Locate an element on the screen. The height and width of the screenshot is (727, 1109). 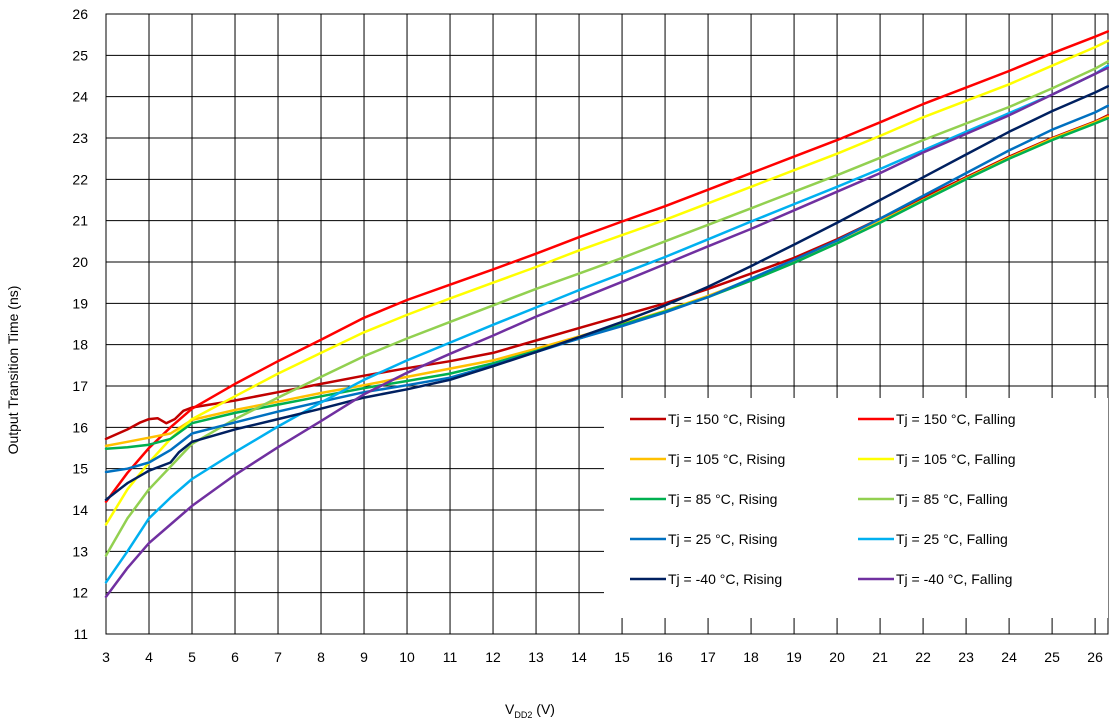
x-tick-label: 6 is located at coordinates (235, 657).